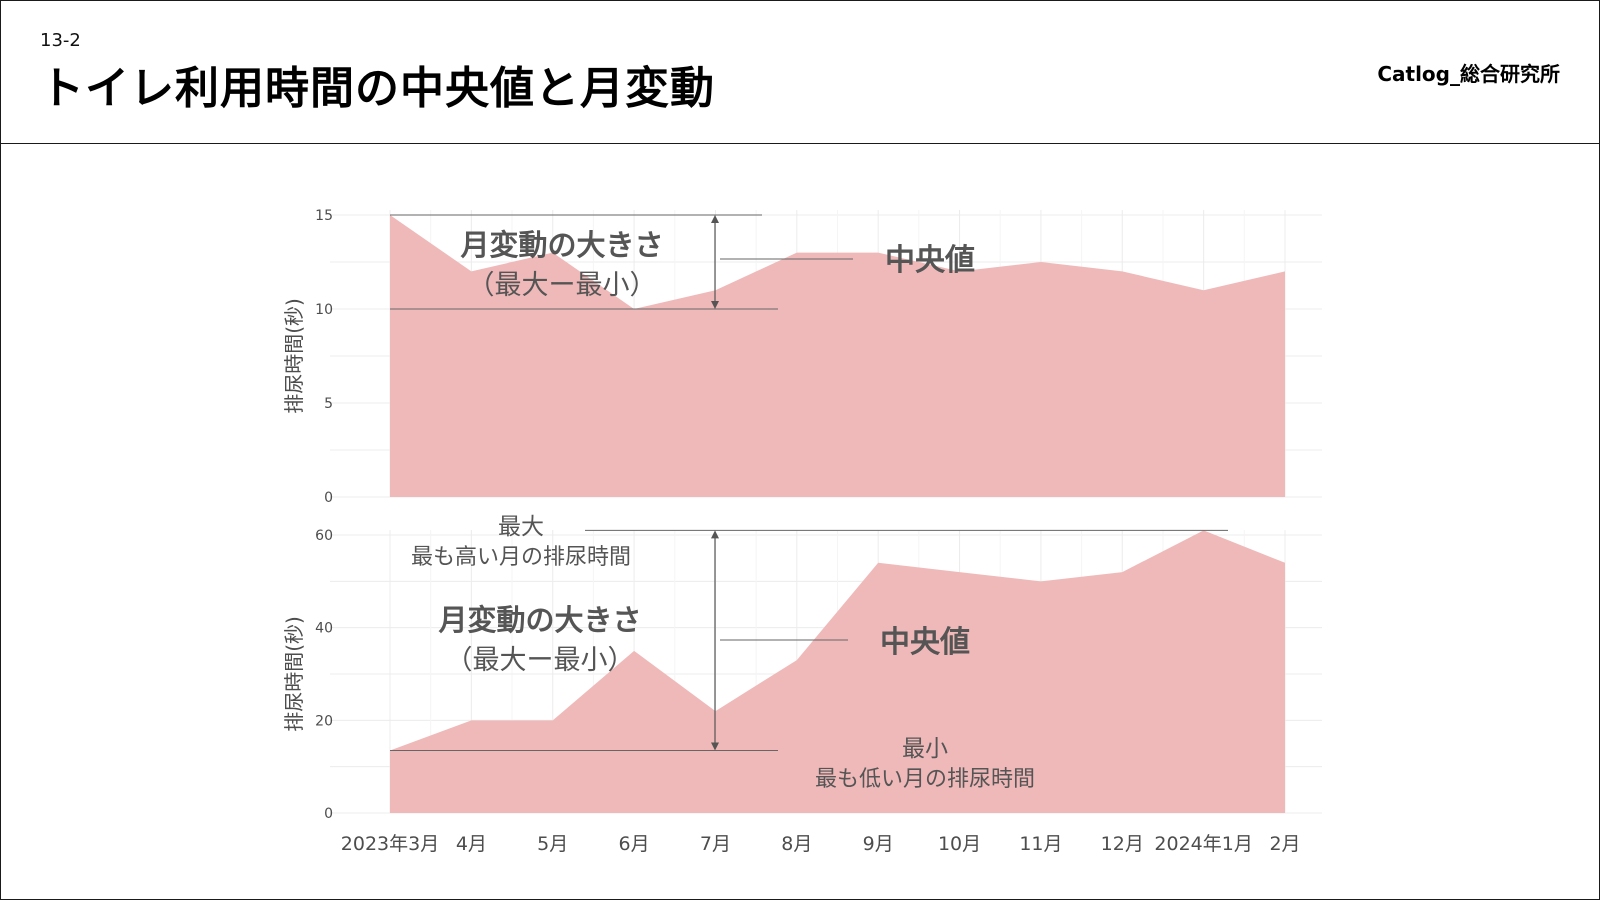 Image resolution: width=1600 pixels, height=900 pixels. What do you see at coordinates (521, 557) in the screenshot?
I see `max-sublabel: 最も高い月の排尿時間` at bounding box center [521, 557].